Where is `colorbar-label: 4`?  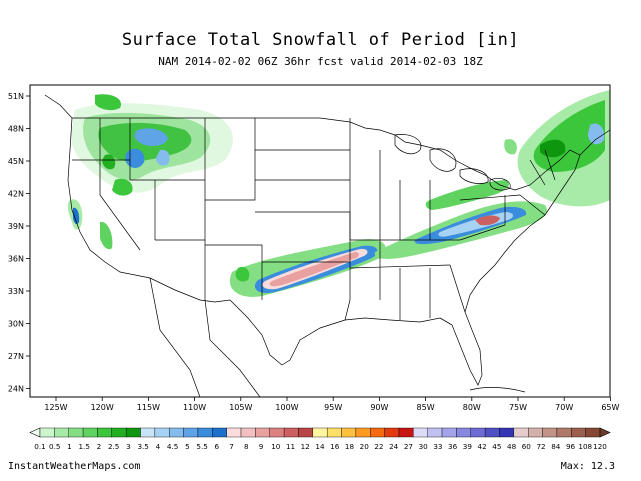
colorbar-label: 4 is located at coordinates (158, 446).